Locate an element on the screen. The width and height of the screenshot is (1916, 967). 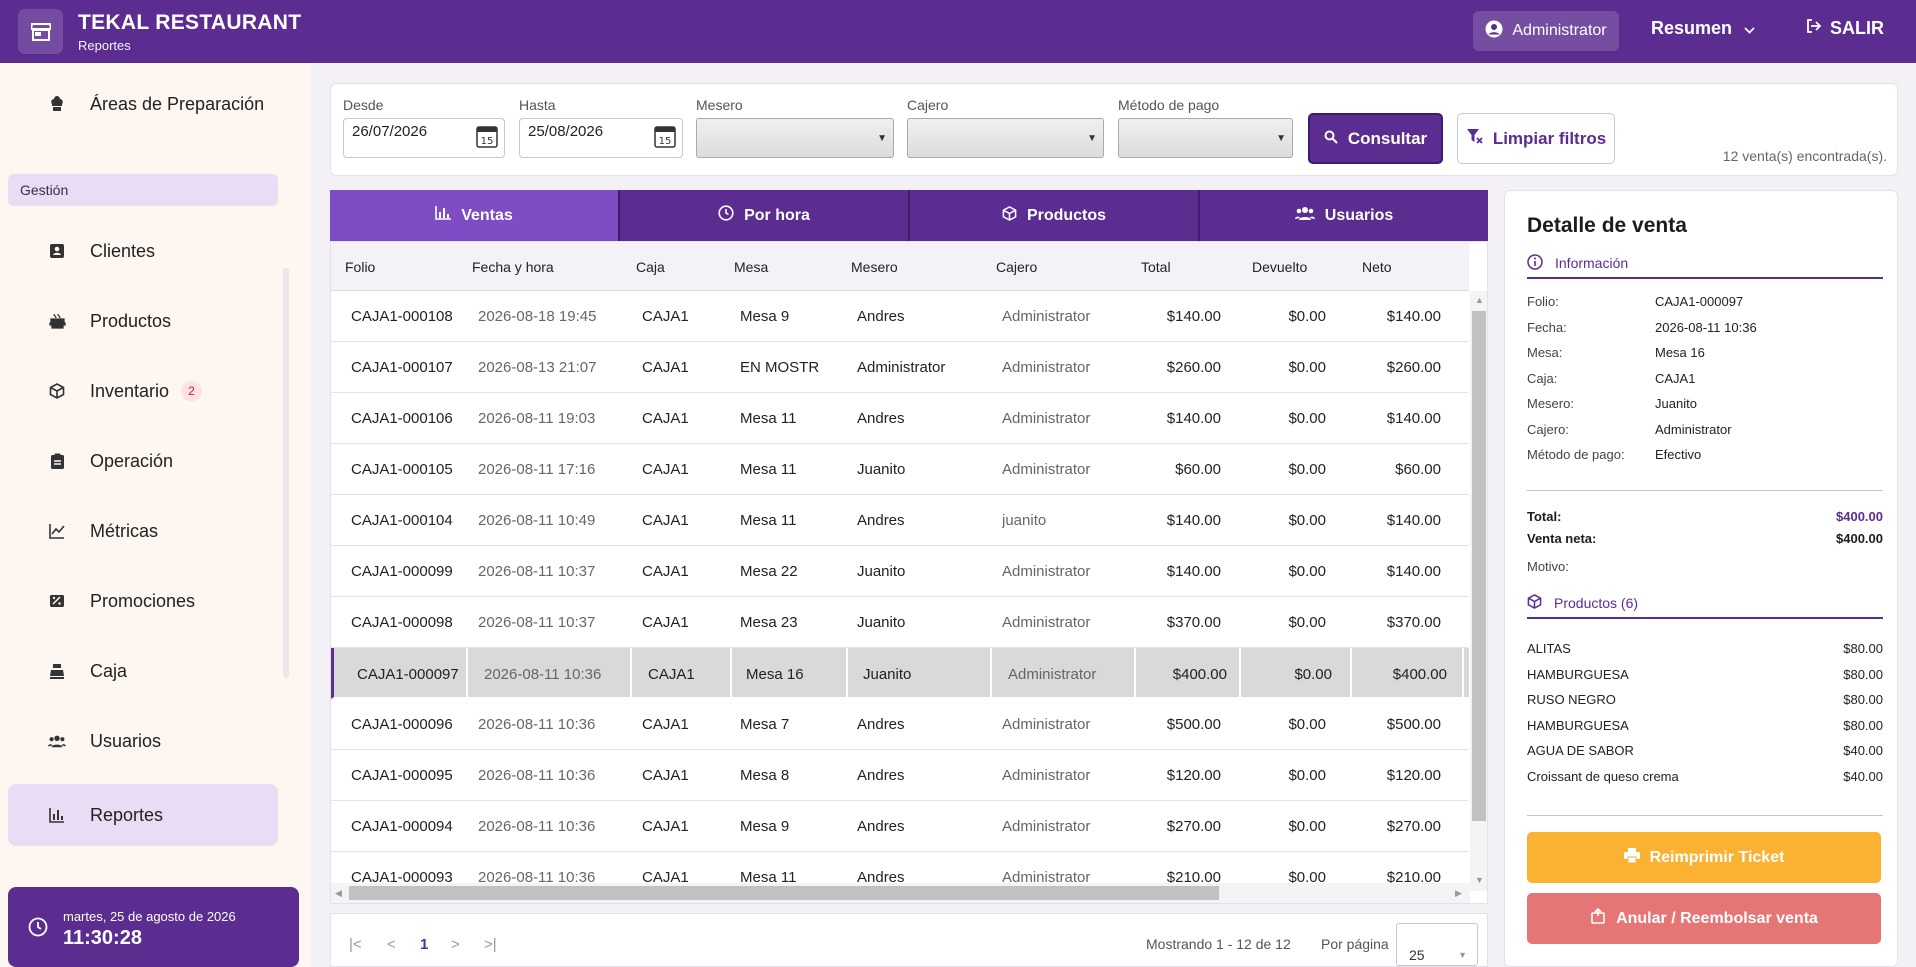
logout-button: SALIR is located at coordinates (1845, 28).